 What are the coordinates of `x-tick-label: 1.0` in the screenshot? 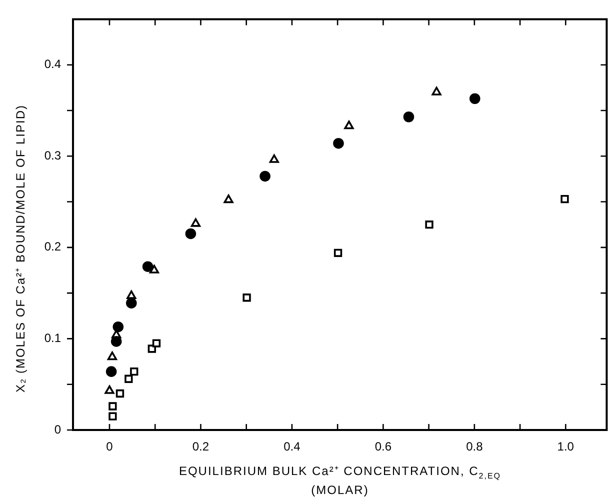 It's located at (565, 447).